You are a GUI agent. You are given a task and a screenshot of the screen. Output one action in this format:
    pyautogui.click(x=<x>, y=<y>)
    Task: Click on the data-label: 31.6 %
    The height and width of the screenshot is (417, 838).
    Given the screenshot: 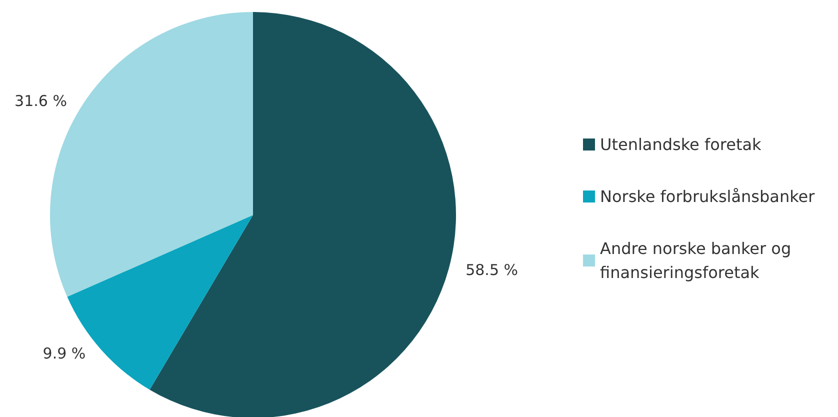 What is the action you would take?
    pyautogui.click(x=40, y=101)
    